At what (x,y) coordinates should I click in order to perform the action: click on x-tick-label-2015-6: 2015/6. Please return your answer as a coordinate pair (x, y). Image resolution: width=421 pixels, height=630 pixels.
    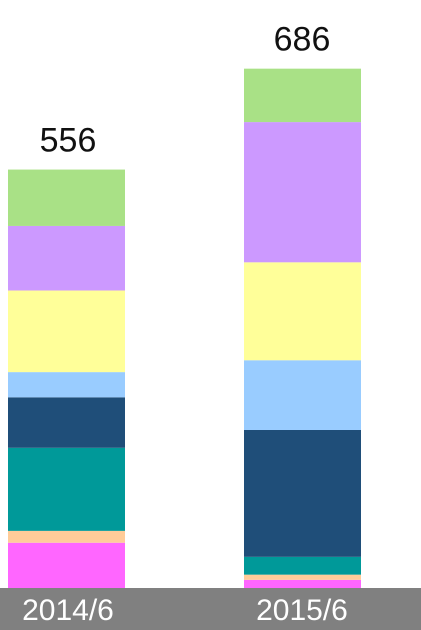
    Looking at the image, I should click on (302, 610).